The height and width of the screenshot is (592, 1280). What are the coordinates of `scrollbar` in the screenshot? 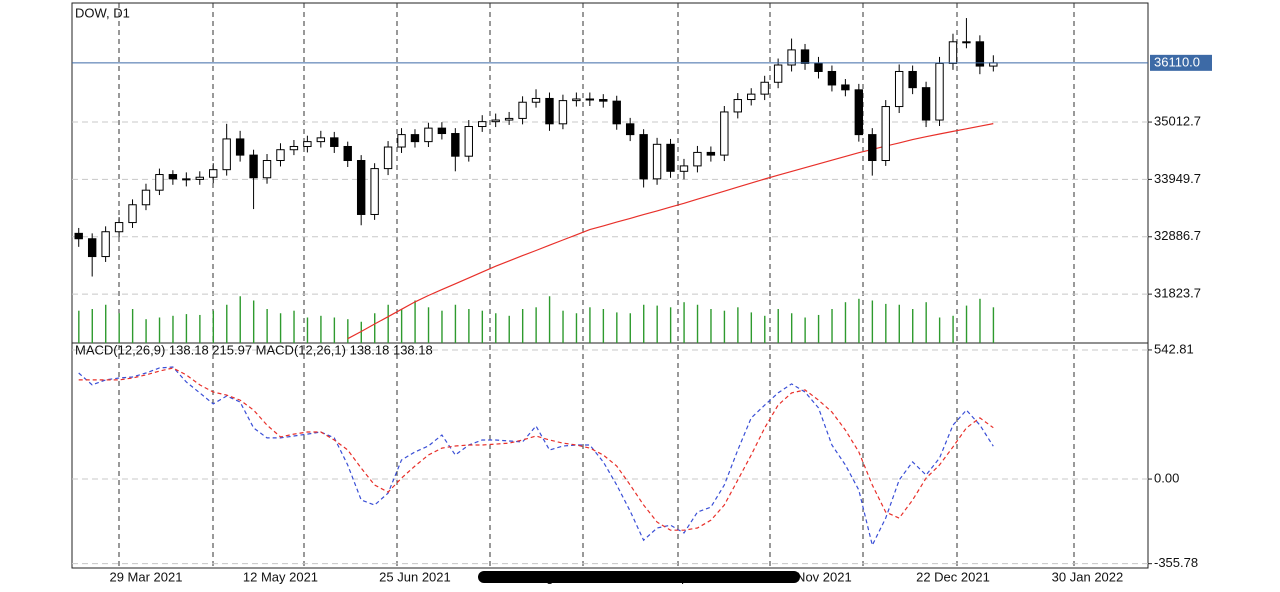 It's located at (639, 577).